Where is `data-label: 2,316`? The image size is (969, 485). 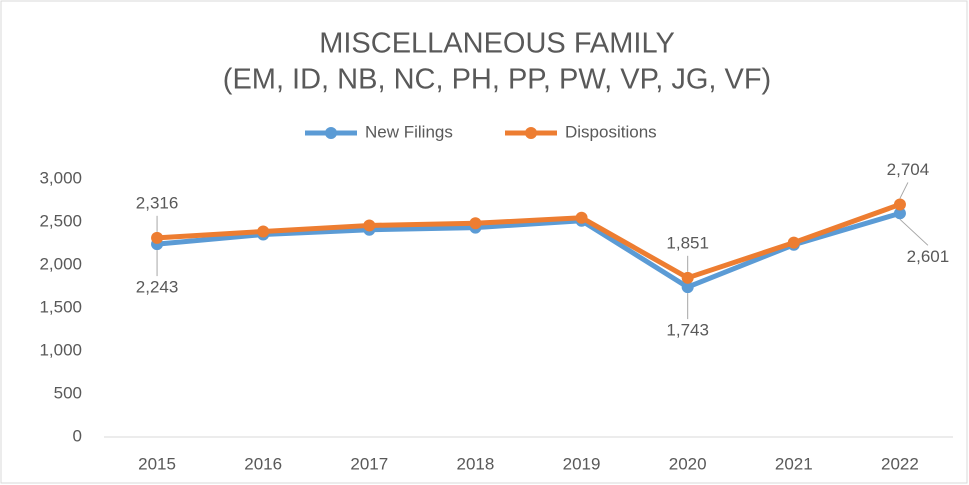 data-label: 2,316 is located at coordinates (157, 202).